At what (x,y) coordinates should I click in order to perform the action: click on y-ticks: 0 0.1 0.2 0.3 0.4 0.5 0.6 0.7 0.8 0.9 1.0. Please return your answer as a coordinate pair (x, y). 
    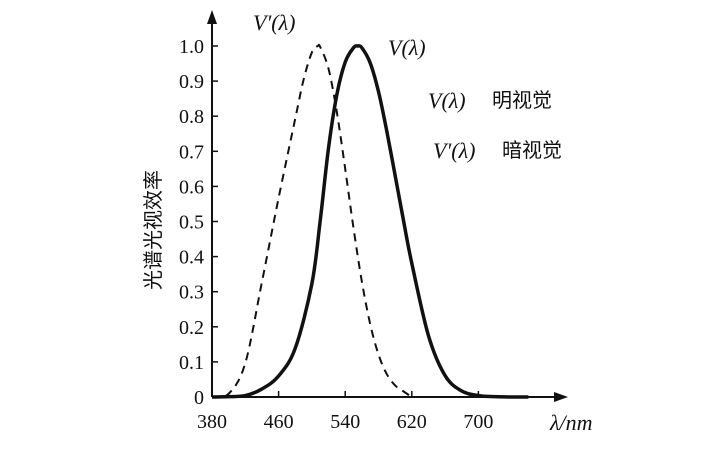
    Looking at the image, I should click on (198, 222).